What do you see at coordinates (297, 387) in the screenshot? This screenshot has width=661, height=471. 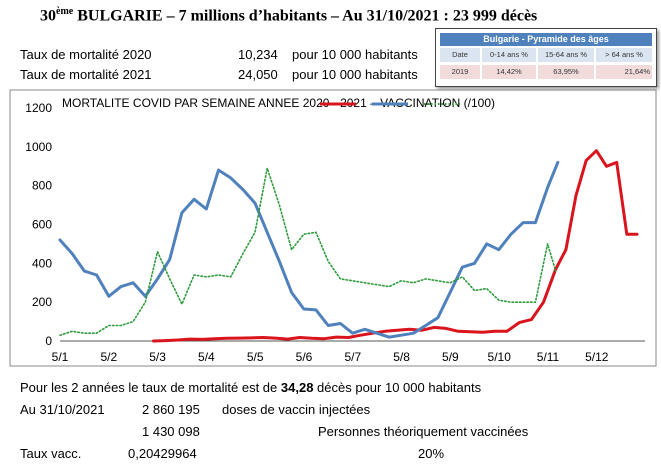 I see `footer-line1-bold: 34,28` at bounding box center [297, 387].